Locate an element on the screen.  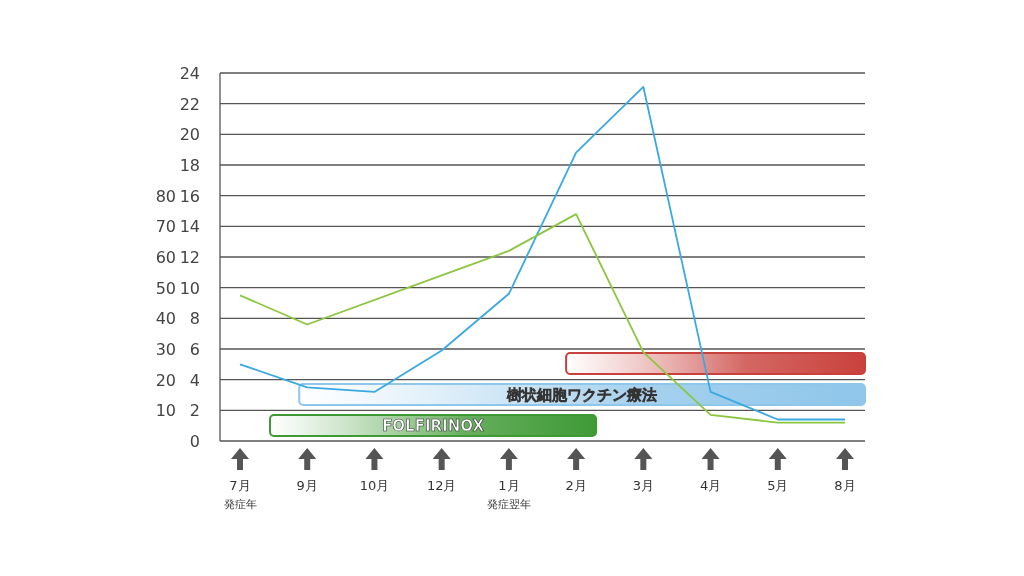
band-label: 樹状細胞ワクチン療法 is located at coordinates (582, 395).